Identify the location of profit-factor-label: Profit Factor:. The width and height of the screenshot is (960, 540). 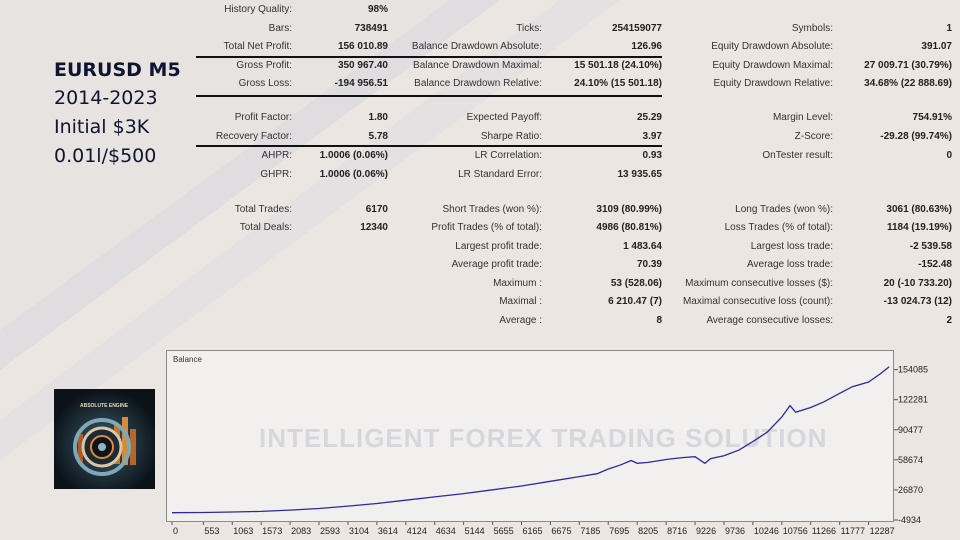
(263, 117).